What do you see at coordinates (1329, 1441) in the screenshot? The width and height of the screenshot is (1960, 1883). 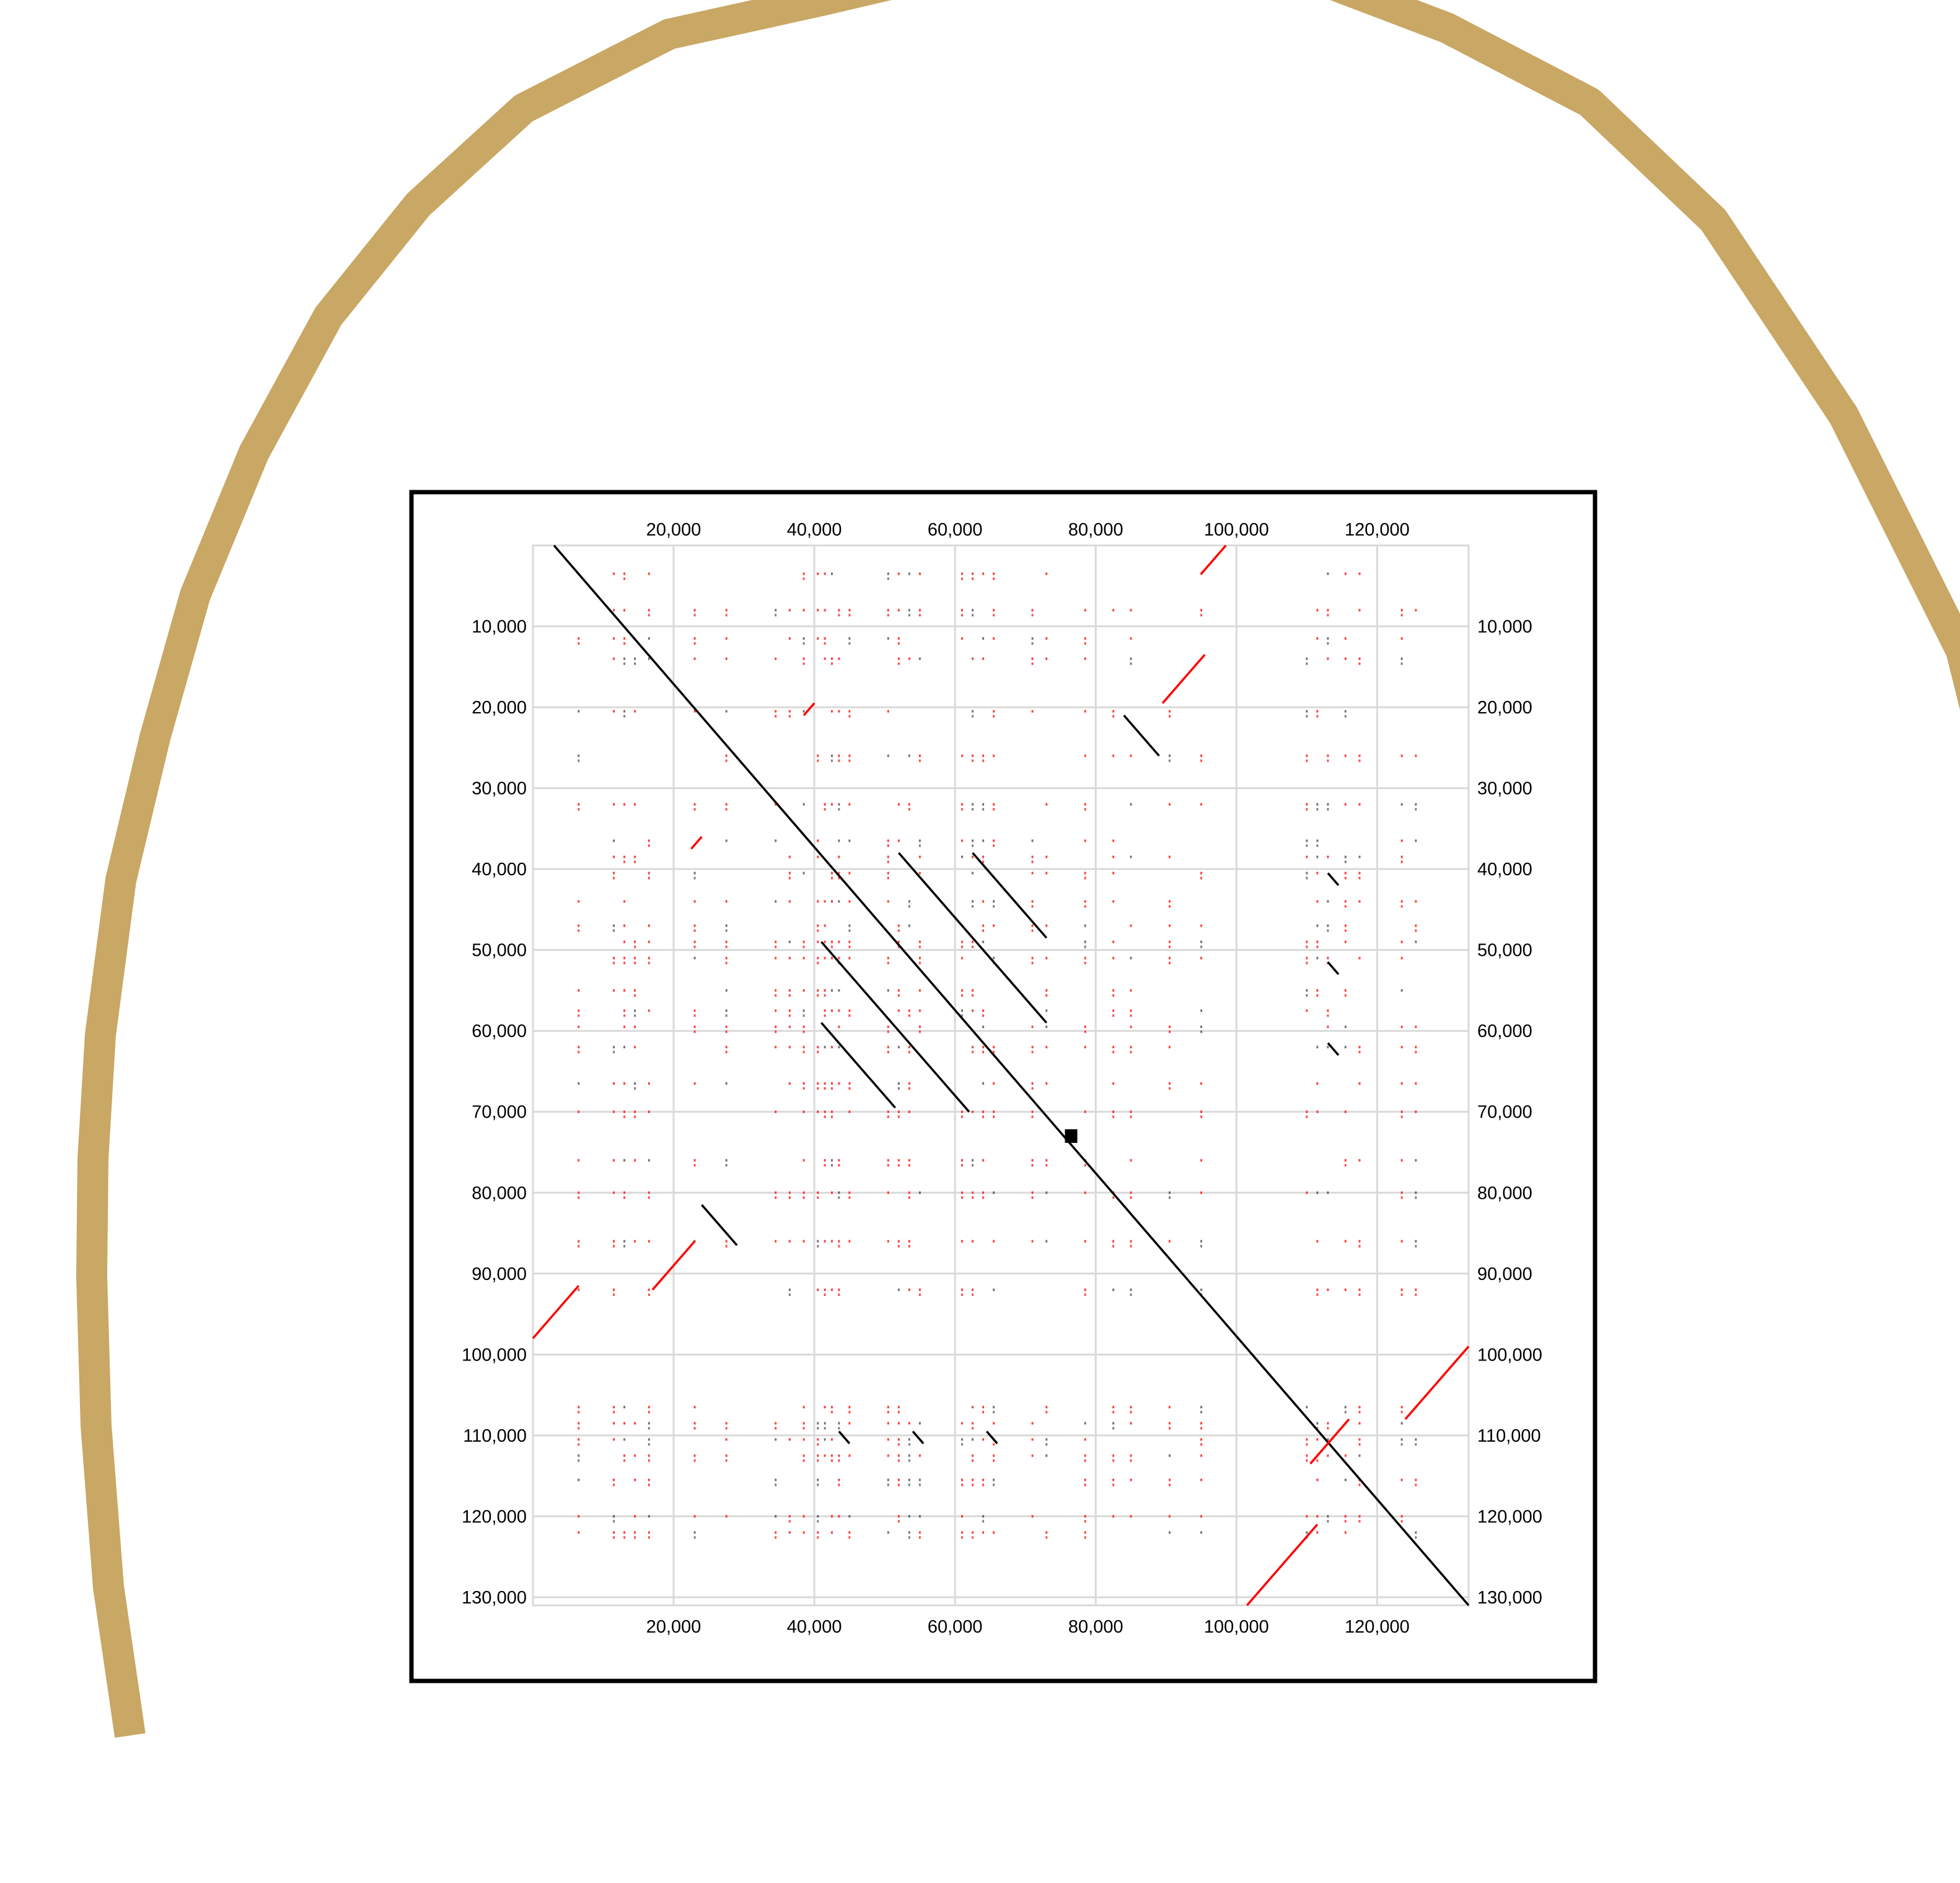 I see `reverse-match-segment` at bounding box center [1329, 1441].